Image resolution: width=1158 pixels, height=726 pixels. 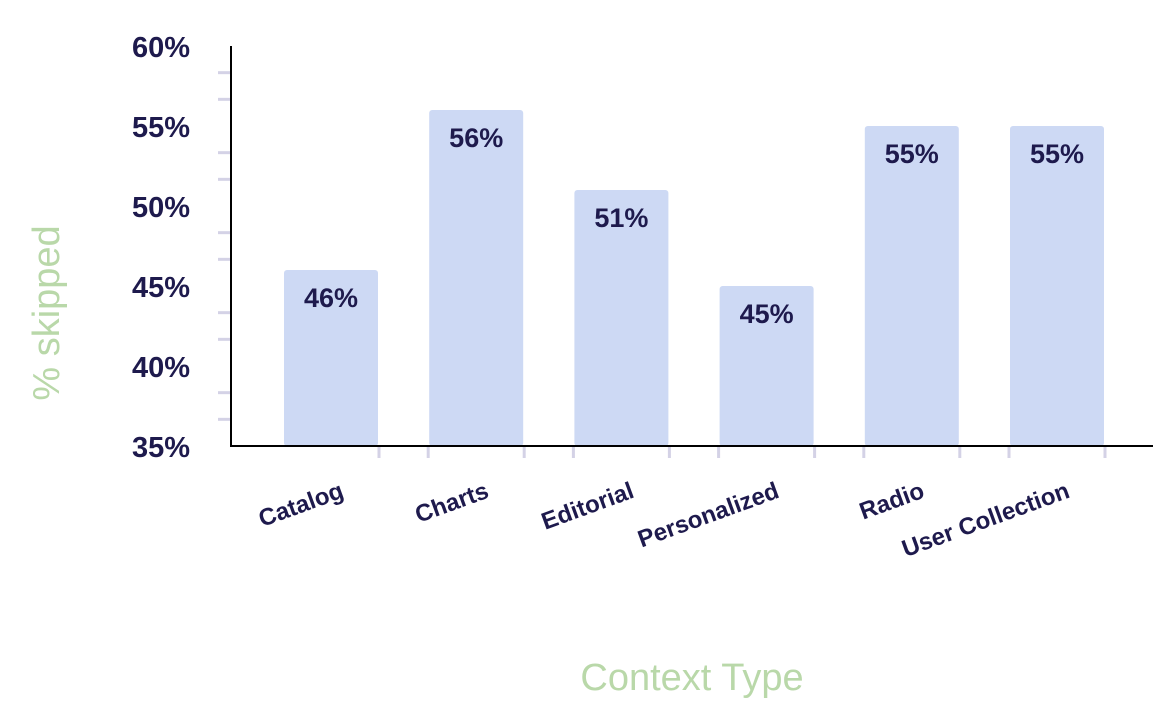 What do you see at coordinates (161, 288) in the screenshot?
I see `y-tick-label: 45%` at bounding box center [161, 288].